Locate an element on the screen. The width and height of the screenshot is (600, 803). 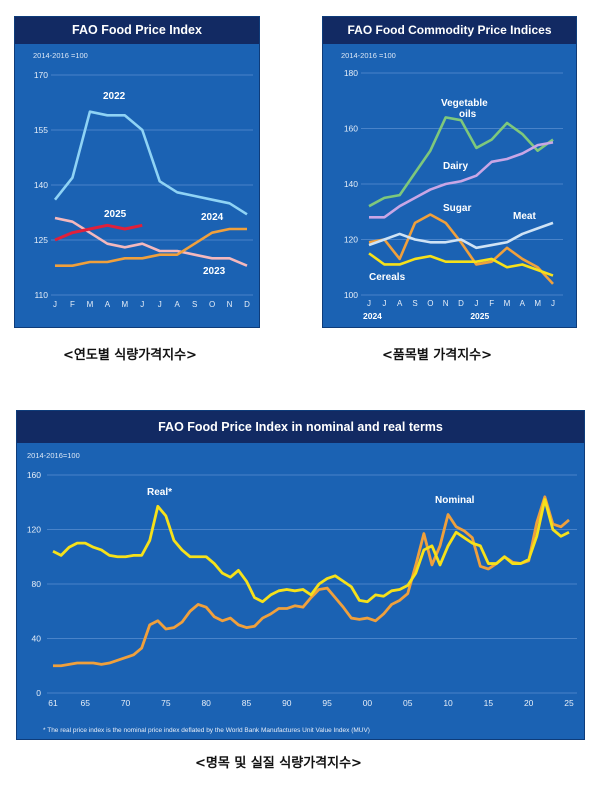
chart-title-commodity: FAO Food Commodity Price Indices is located at coordinates (449, 30).